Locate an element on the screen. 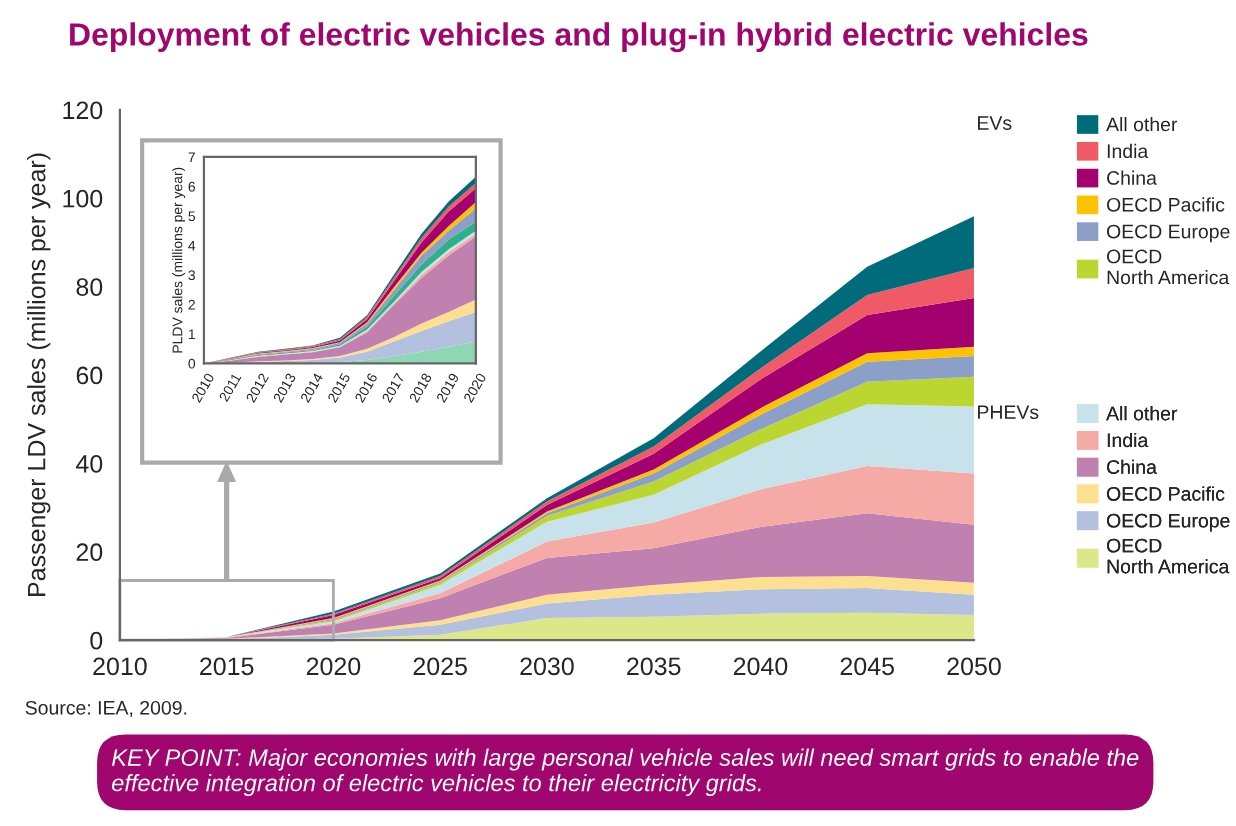 This screenshot has height=826, width=1236. x-tick-label: 2025 is located at coordinates (440, 666).